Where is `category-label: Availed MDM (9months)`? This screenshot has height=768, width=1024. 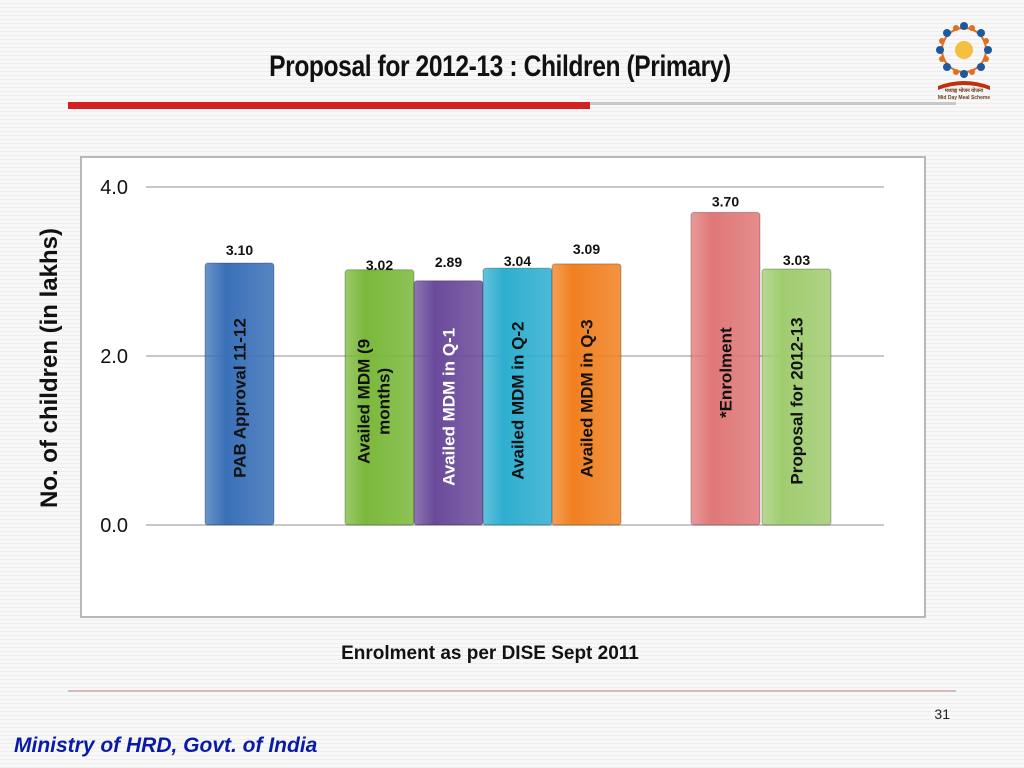 category-label: Availed MDM (9months) is located at coordinates (374, 401).